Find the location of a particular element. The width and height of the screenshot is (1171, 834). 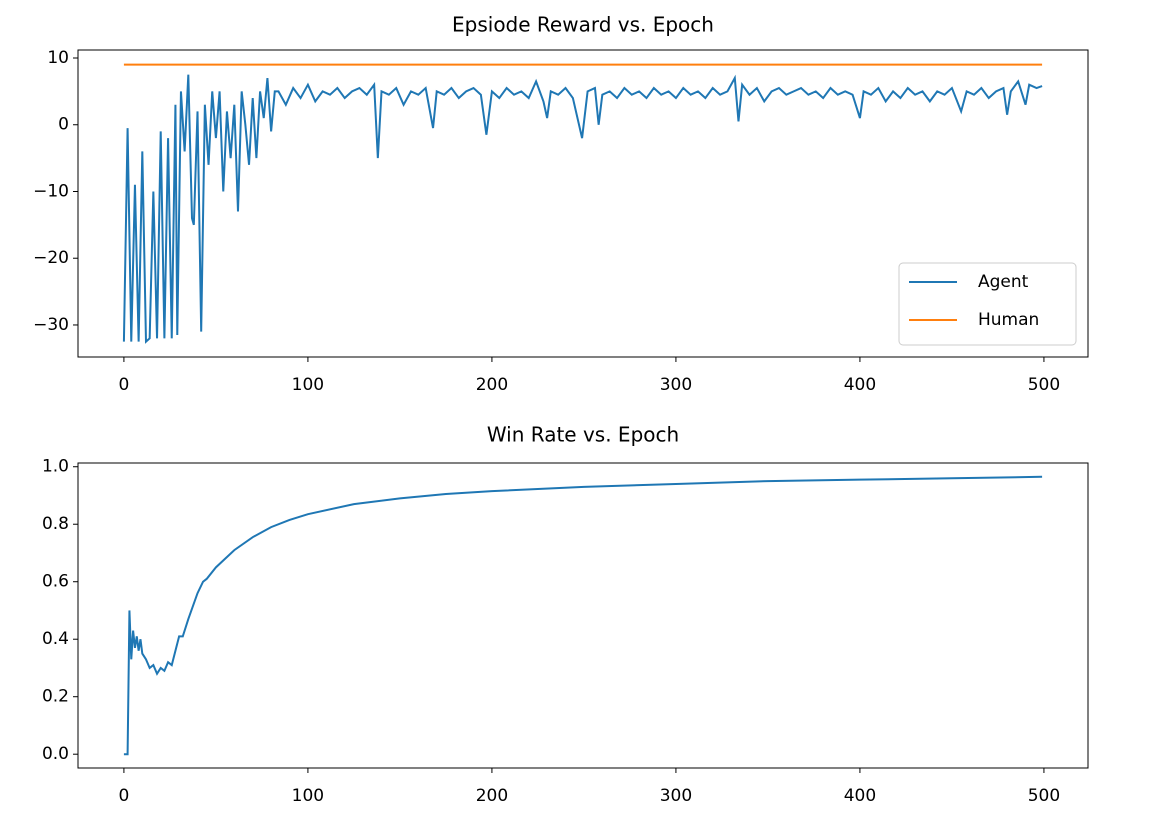

y-tick-label: 0.2 is located at coordinates (55, 697).